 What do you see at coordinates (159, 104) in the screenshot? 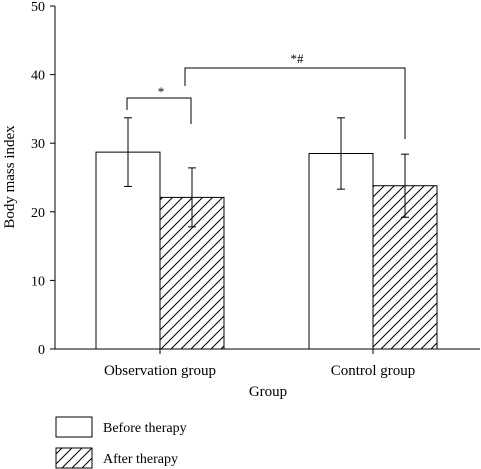
I see `significance-bracket-star: *` at bounding box center [159, 104].